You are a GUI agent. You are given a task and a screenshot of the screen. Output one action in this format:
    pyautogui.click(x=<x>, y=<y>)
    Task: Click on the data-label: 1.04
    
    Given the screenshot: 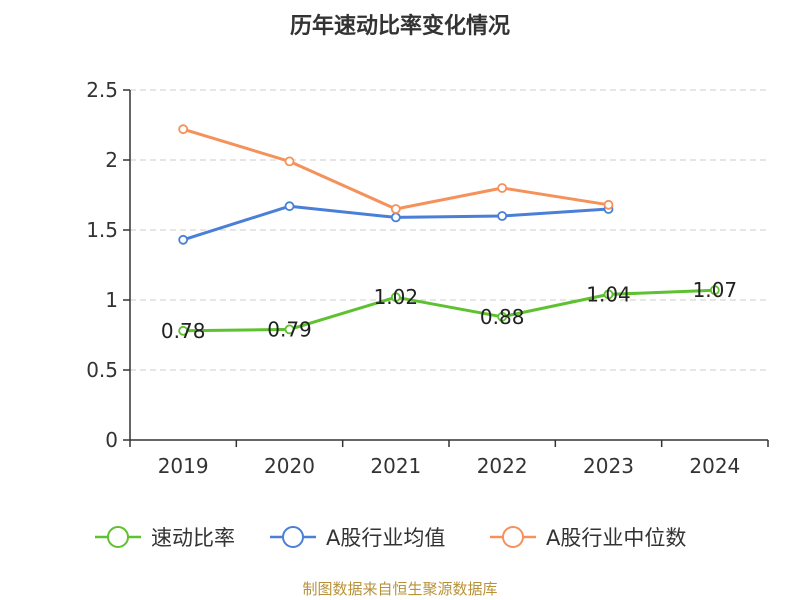 What is the action you would take?
    pyautogui.click(x=608, y=294)
    